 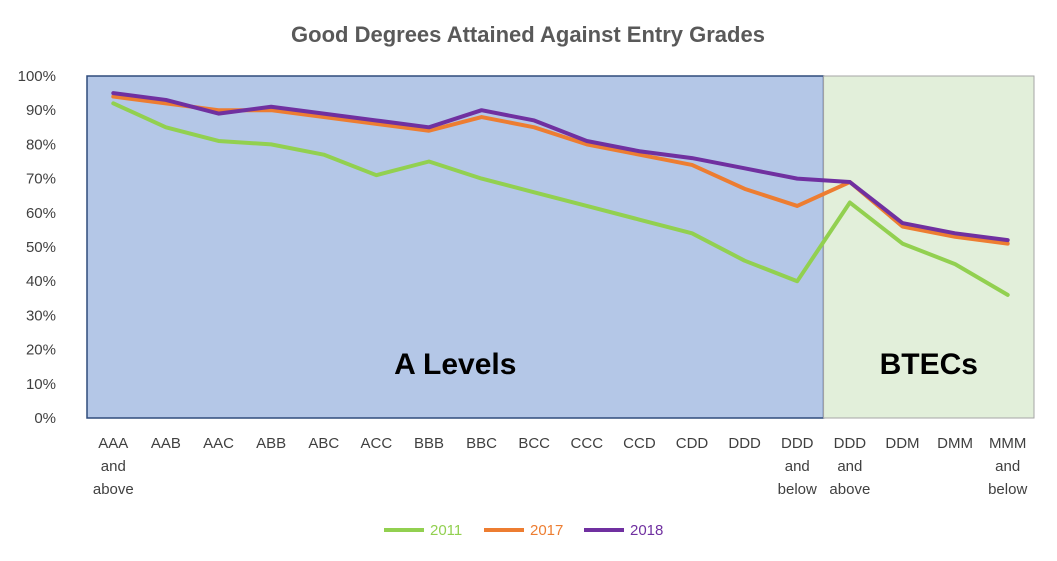 I want to click on x-tick-label: DDM, so click(x=902, y=443).